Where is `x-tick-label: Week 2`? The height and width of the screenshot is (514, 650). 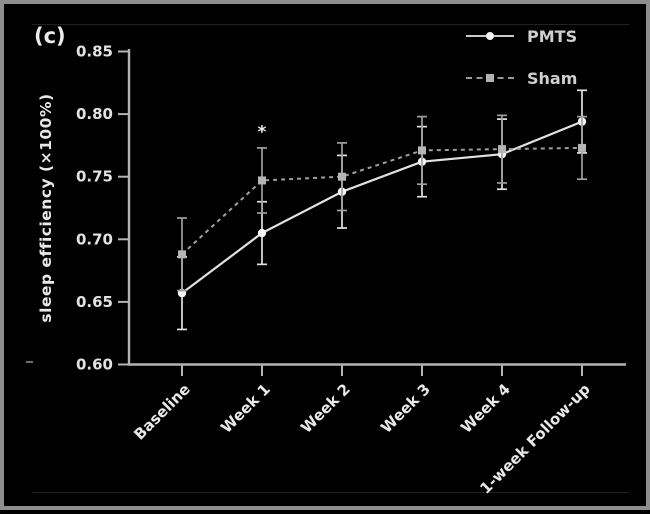
x-tick-label: Week 2 is located at coordinates (325, 408).